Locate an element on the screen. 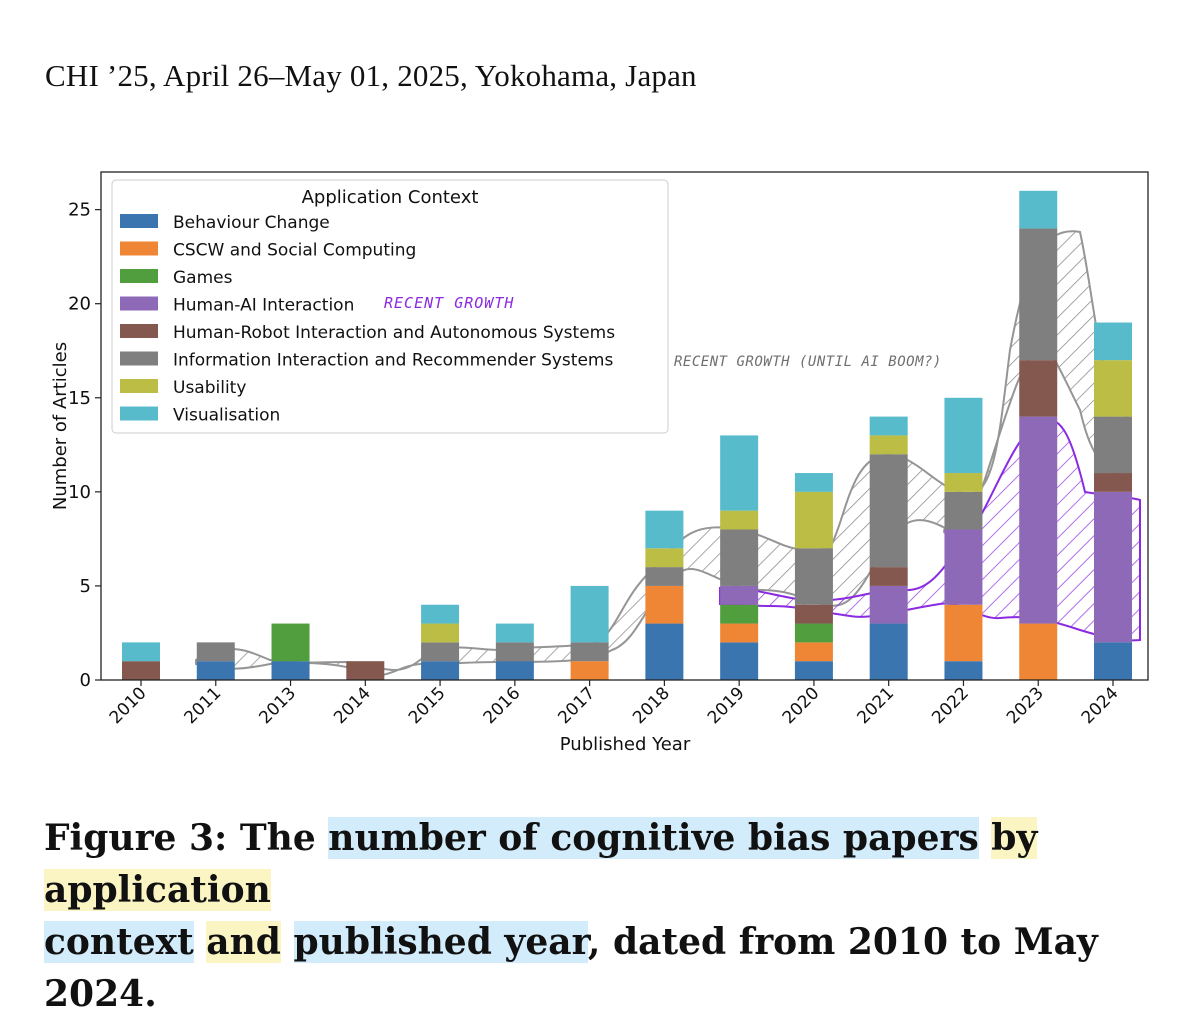 The width and height of the screenshot is (1200, 1020). legend-swatch-cscw-and-social-computing is located at coordinates (139, 248).